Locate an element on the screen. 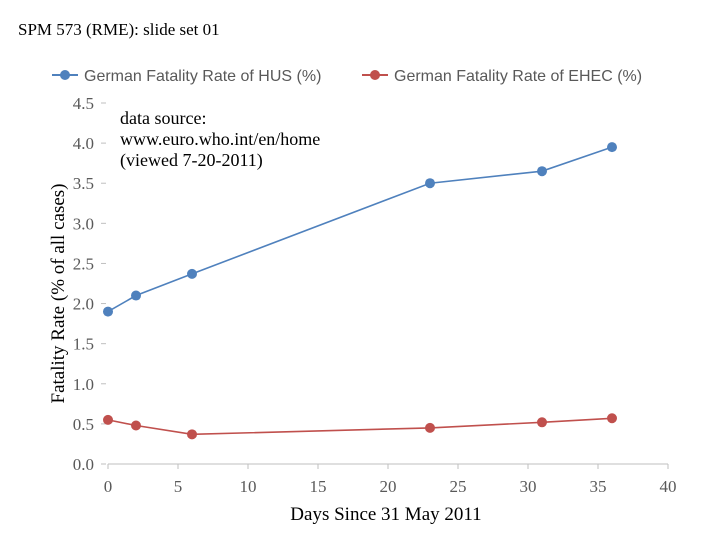 The height and width of the screenshot is (540, 720). x-tick-label: 40 is located at coordinates (668, 486).